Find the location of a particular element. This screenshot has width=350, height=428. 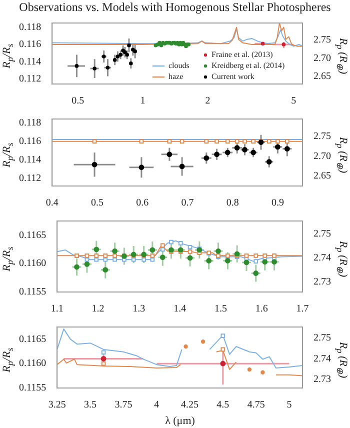

x-tick-label: 1.5 is located at coordinates (220, 309).